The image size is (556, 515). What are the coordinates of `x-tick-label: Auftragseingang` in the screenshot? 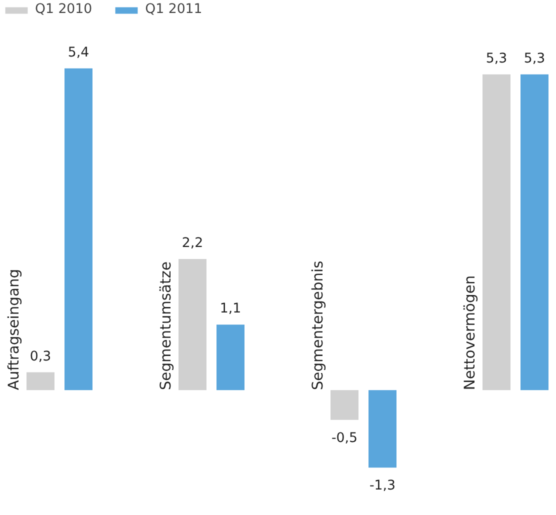 It's located at (14, 329).